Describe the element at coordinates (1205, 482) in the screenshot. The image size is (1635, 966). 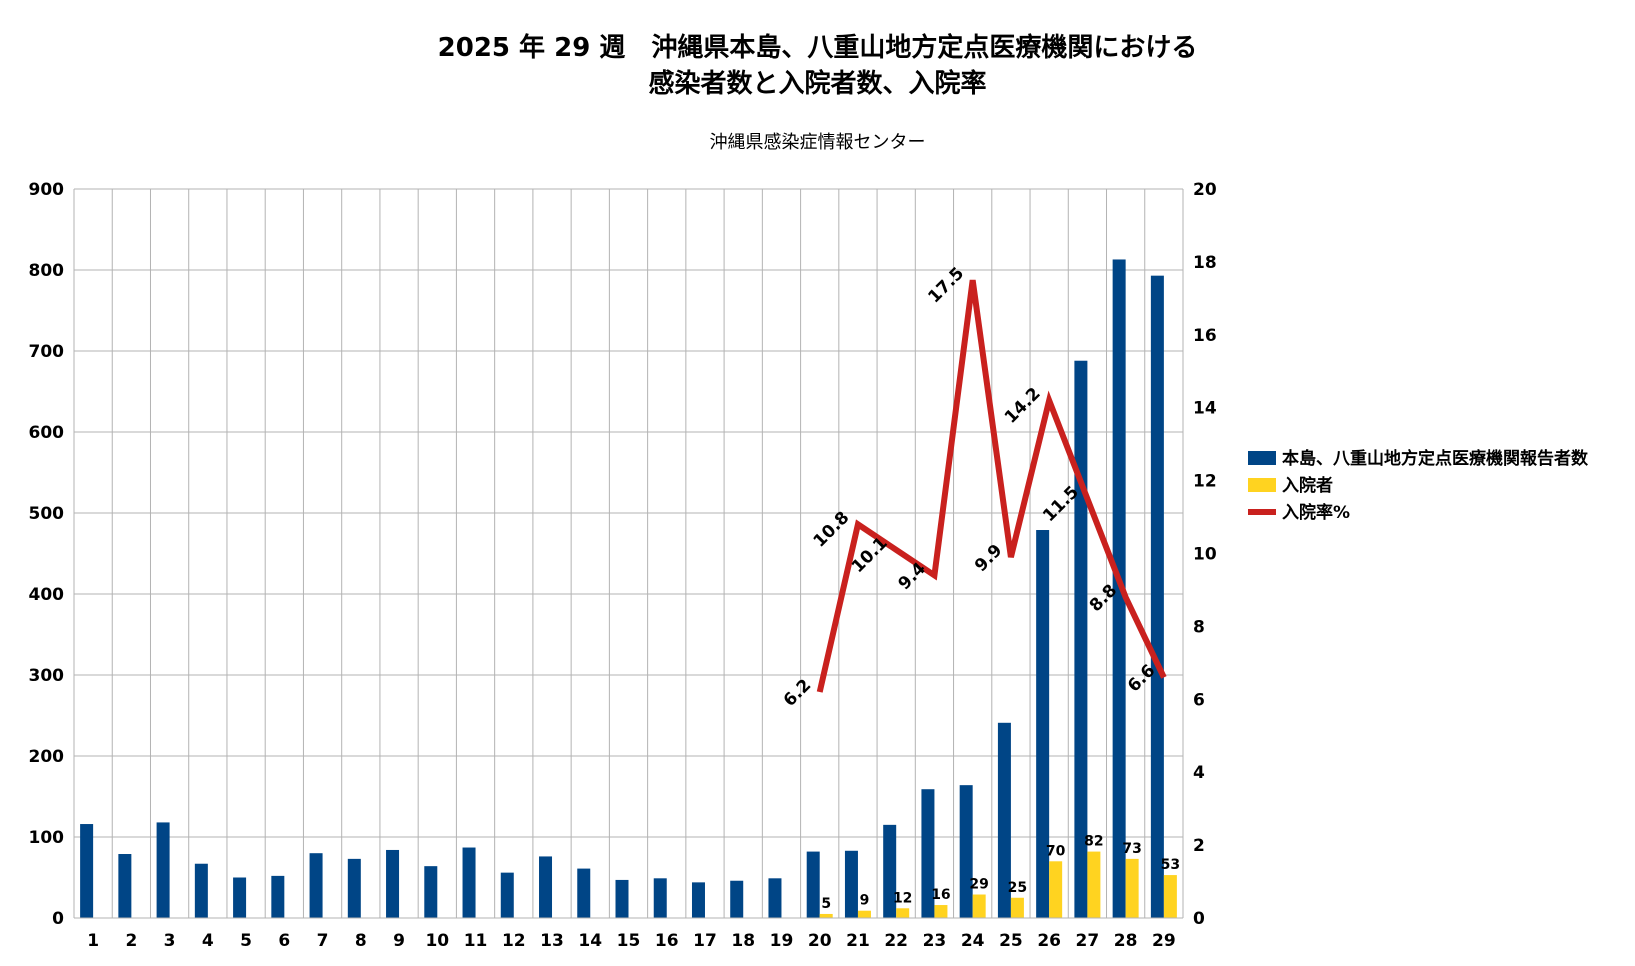
I see `y-right-tick-label: 12` at that location.